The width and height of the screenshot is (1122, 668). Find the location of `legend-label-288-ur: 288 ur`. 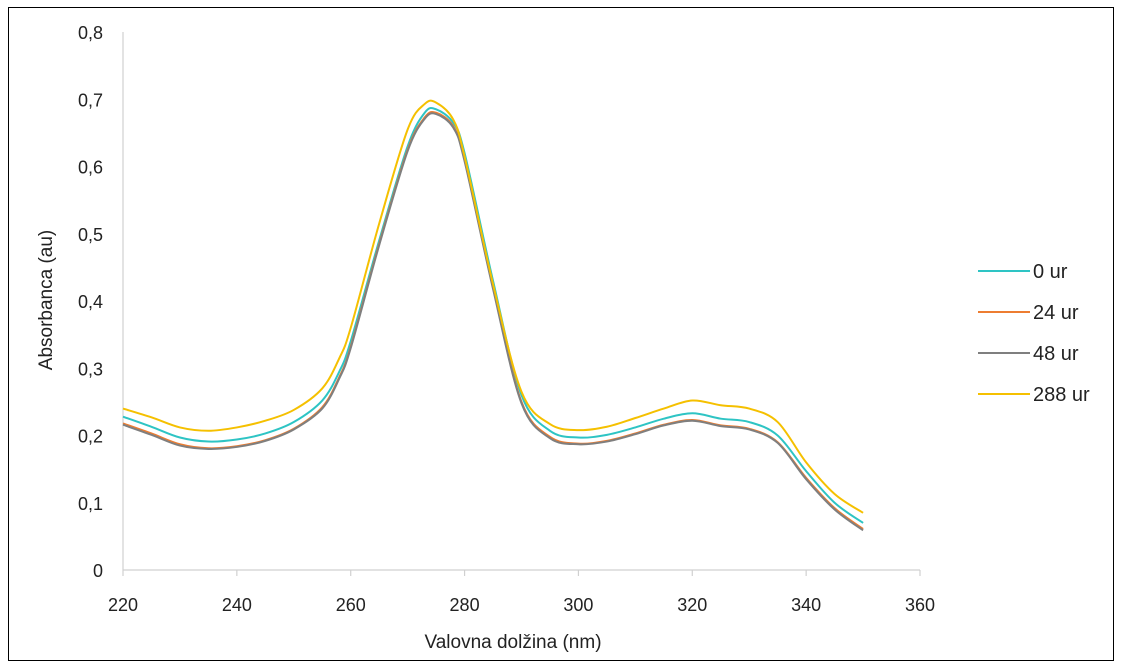

legend-label-288-ur: 288 ur is located at coordinates (1061, 395).